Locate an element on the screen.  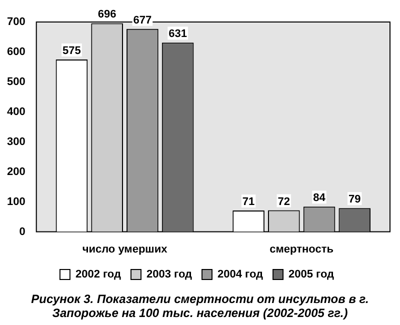
text: Рисунок 3. Показатели смертности от инсультов в г. Запорожье на 100 тыс. населения (2002-2005 гг.) is located at coordinates (200, 306).